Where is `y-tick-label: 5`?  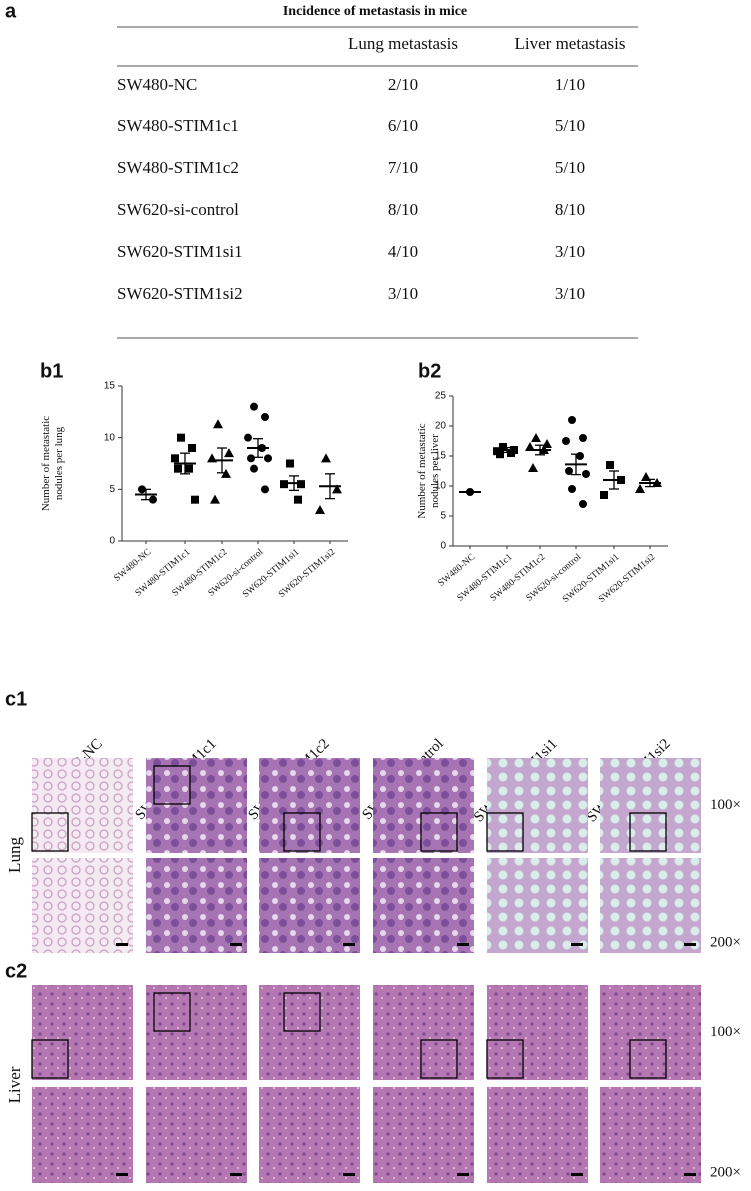
y-tick-label: 5 is located at coordinates (443, 516).